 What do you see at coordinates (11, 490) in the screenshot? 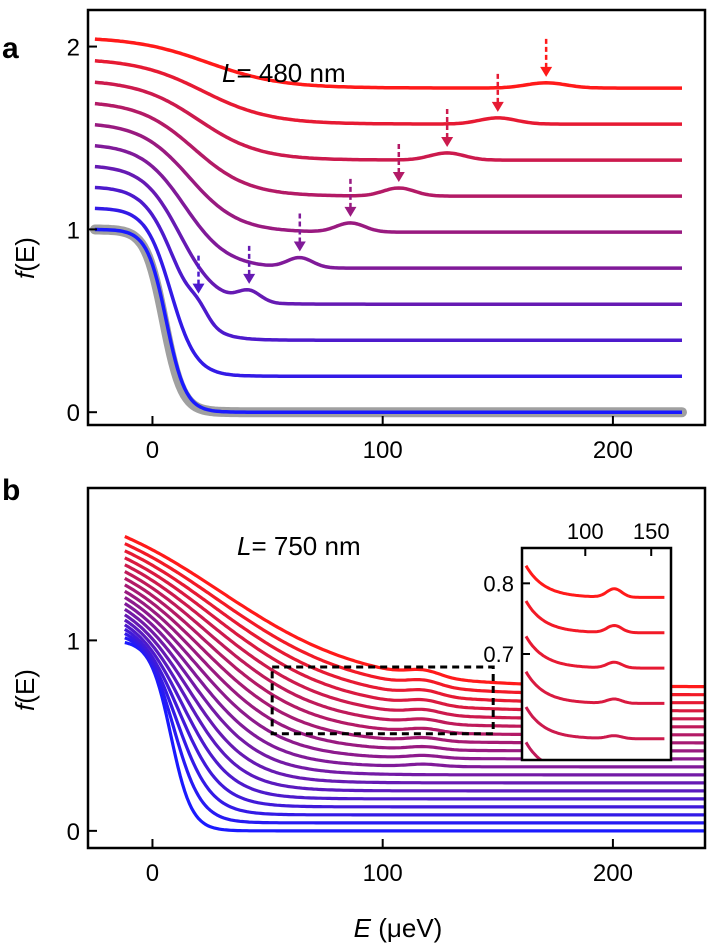
I see `panel-b-label: b` at bounding box center [11, 490].